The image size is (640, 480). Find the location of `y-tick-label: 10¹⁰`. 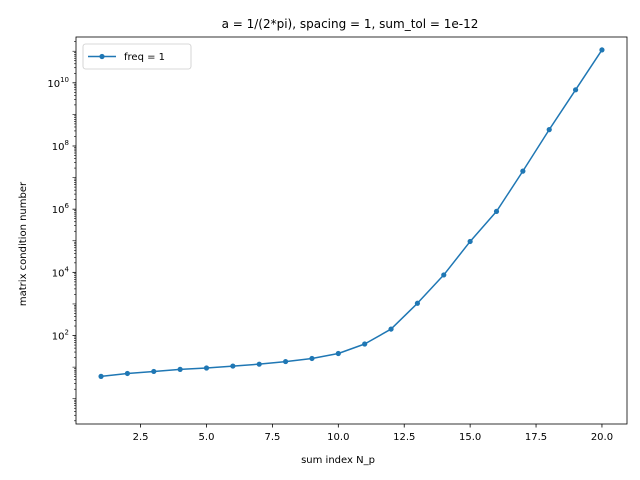

y-tick-label: 10¹⁰ is located at coordinates (58, 83).